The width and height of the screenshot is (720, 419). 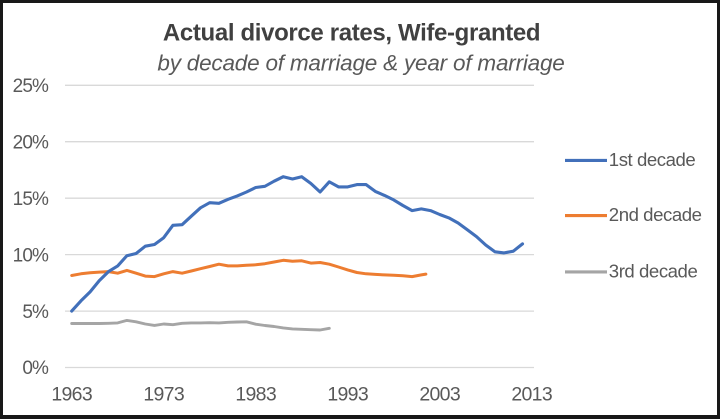 I want to click on svg-text: 5%, so click(x=35, y=312).